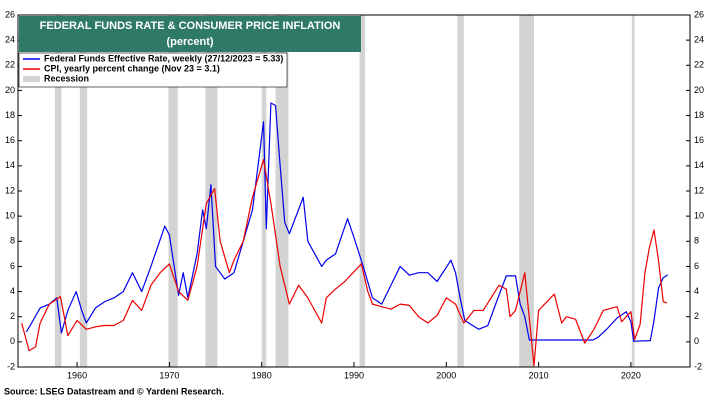  What do you see at coordinates (10, 90) in the screenshot?
I see `y-tick-label: 20` at bounding box center [10, 90].